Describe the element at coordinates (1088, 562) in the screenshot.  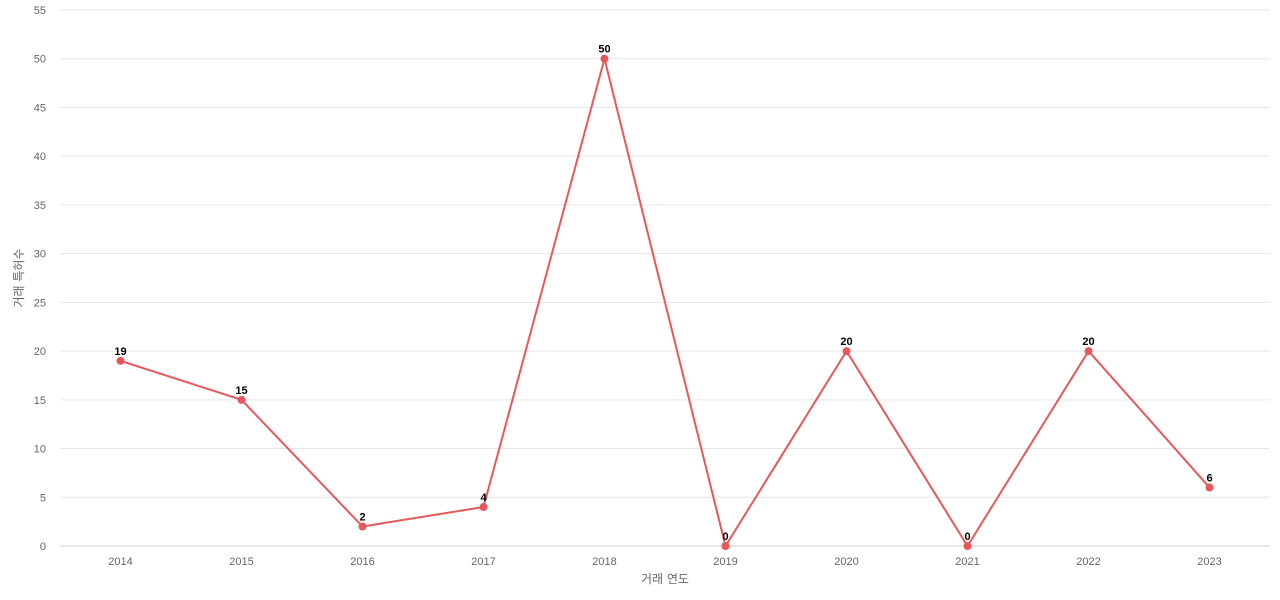
I see `x-tick-label-2022: 2022` at that location.